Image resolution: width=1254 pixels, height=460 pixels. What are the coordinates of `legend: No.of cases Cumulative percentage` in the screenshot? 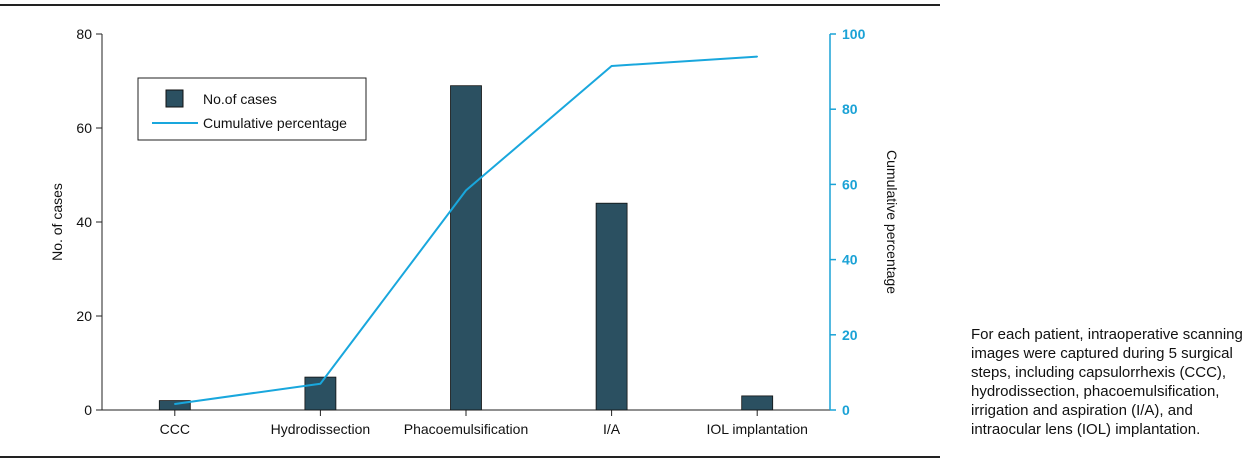 It's located at (252, 109).